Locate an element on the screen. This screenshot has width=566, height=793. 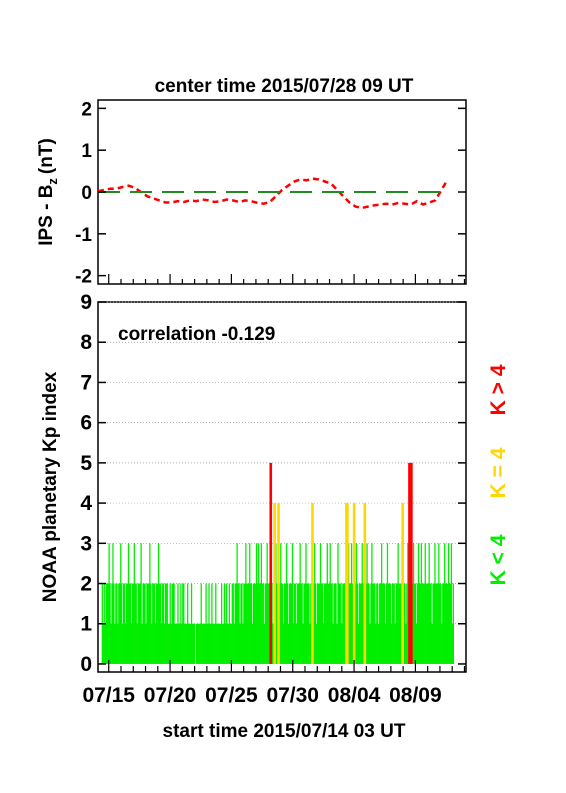
ips-bz-series is located at coordinates (273, 193).